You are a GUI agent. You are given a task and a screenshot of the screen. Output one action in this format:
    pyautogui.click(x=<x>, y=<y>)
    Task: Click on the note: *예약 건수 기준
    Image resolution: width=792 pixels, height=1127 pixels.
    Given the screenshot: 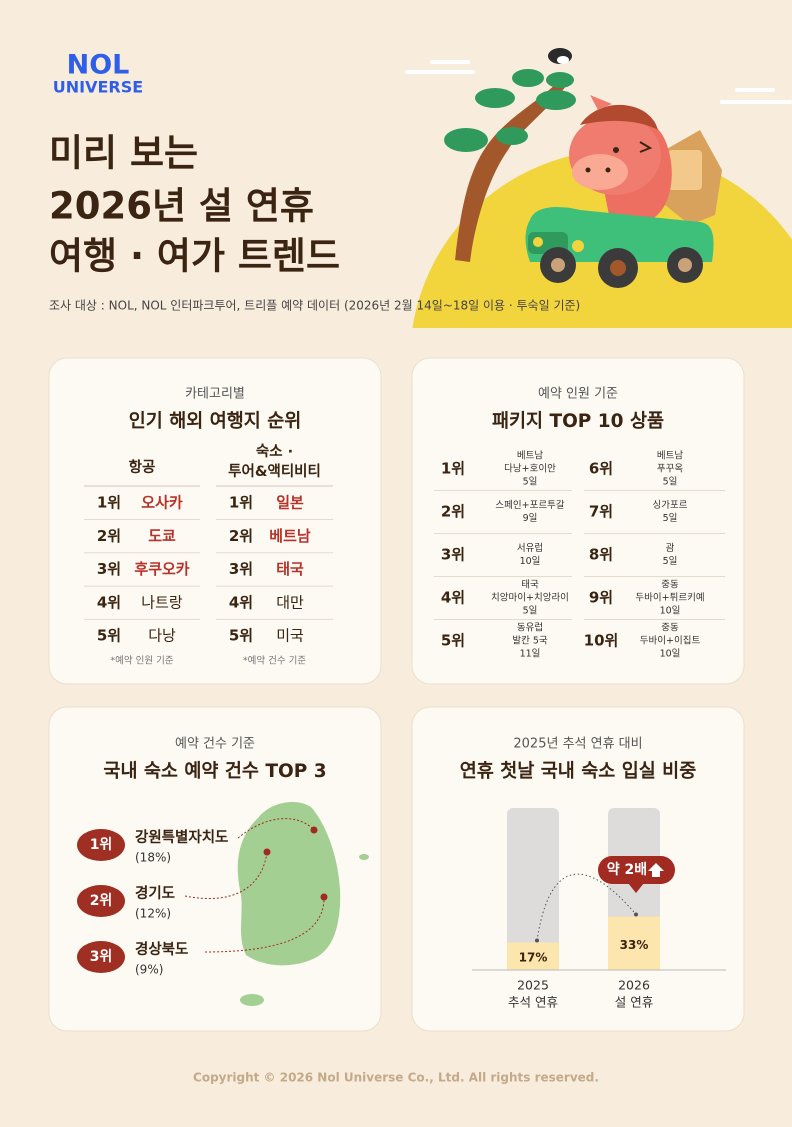 What is the action you would take?
    pyautogui.click(x=274, y=661)
    